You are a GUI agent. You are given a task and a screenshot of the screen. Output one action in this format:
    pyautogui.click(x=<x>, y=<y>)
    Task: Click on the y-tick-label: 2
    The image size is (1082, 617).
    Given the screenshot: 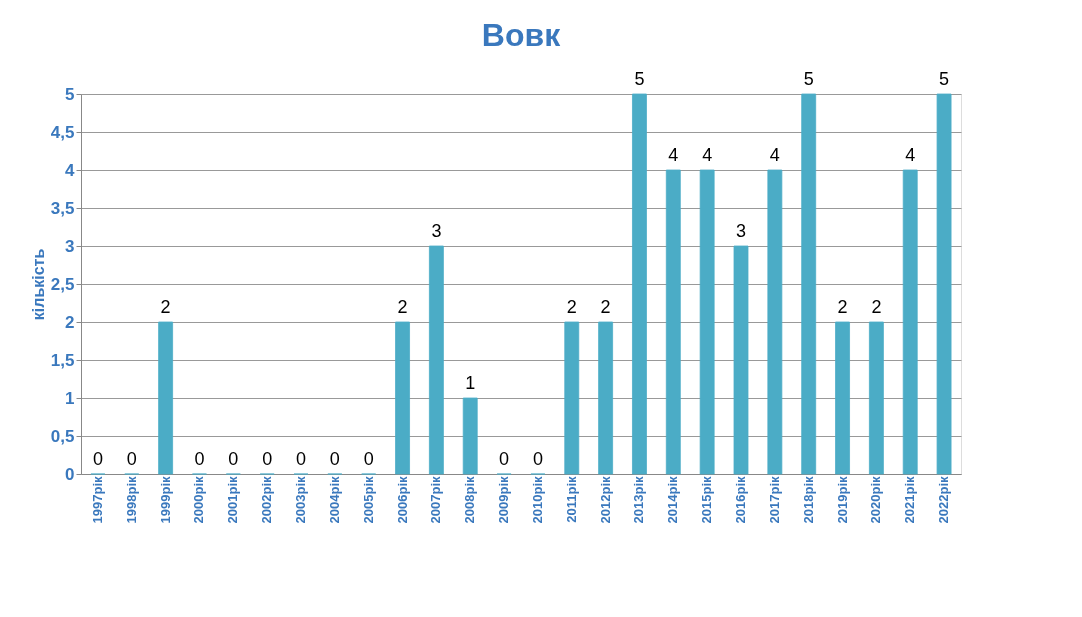 What is the action you would take?
    pyautogui.click(x=70, y=322)
    